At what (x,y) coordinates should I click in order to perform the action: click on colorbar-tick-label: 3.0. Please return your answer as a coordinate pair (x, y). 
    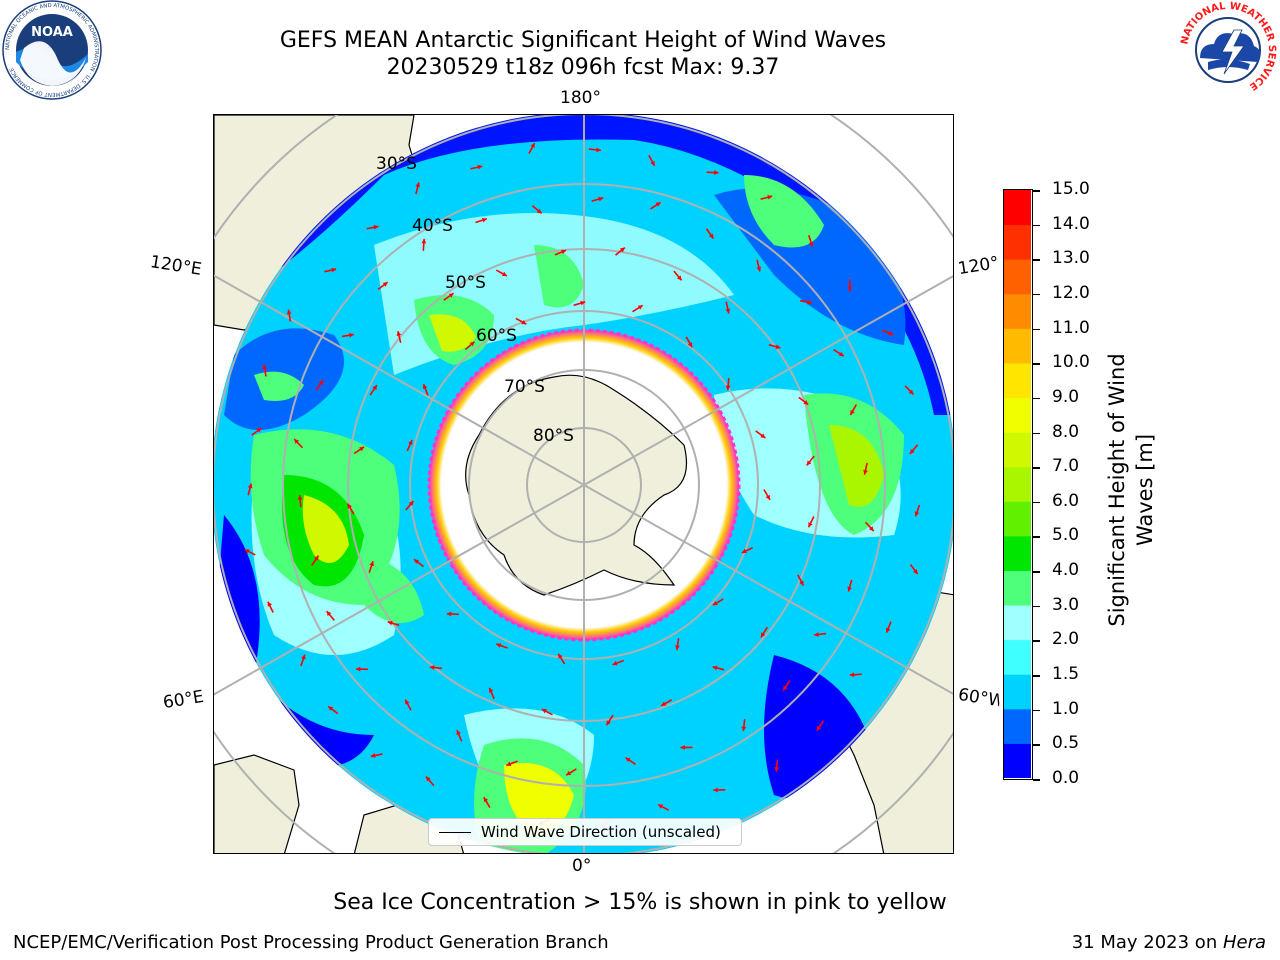
    Looking at the image, I should click on (1066, 604).